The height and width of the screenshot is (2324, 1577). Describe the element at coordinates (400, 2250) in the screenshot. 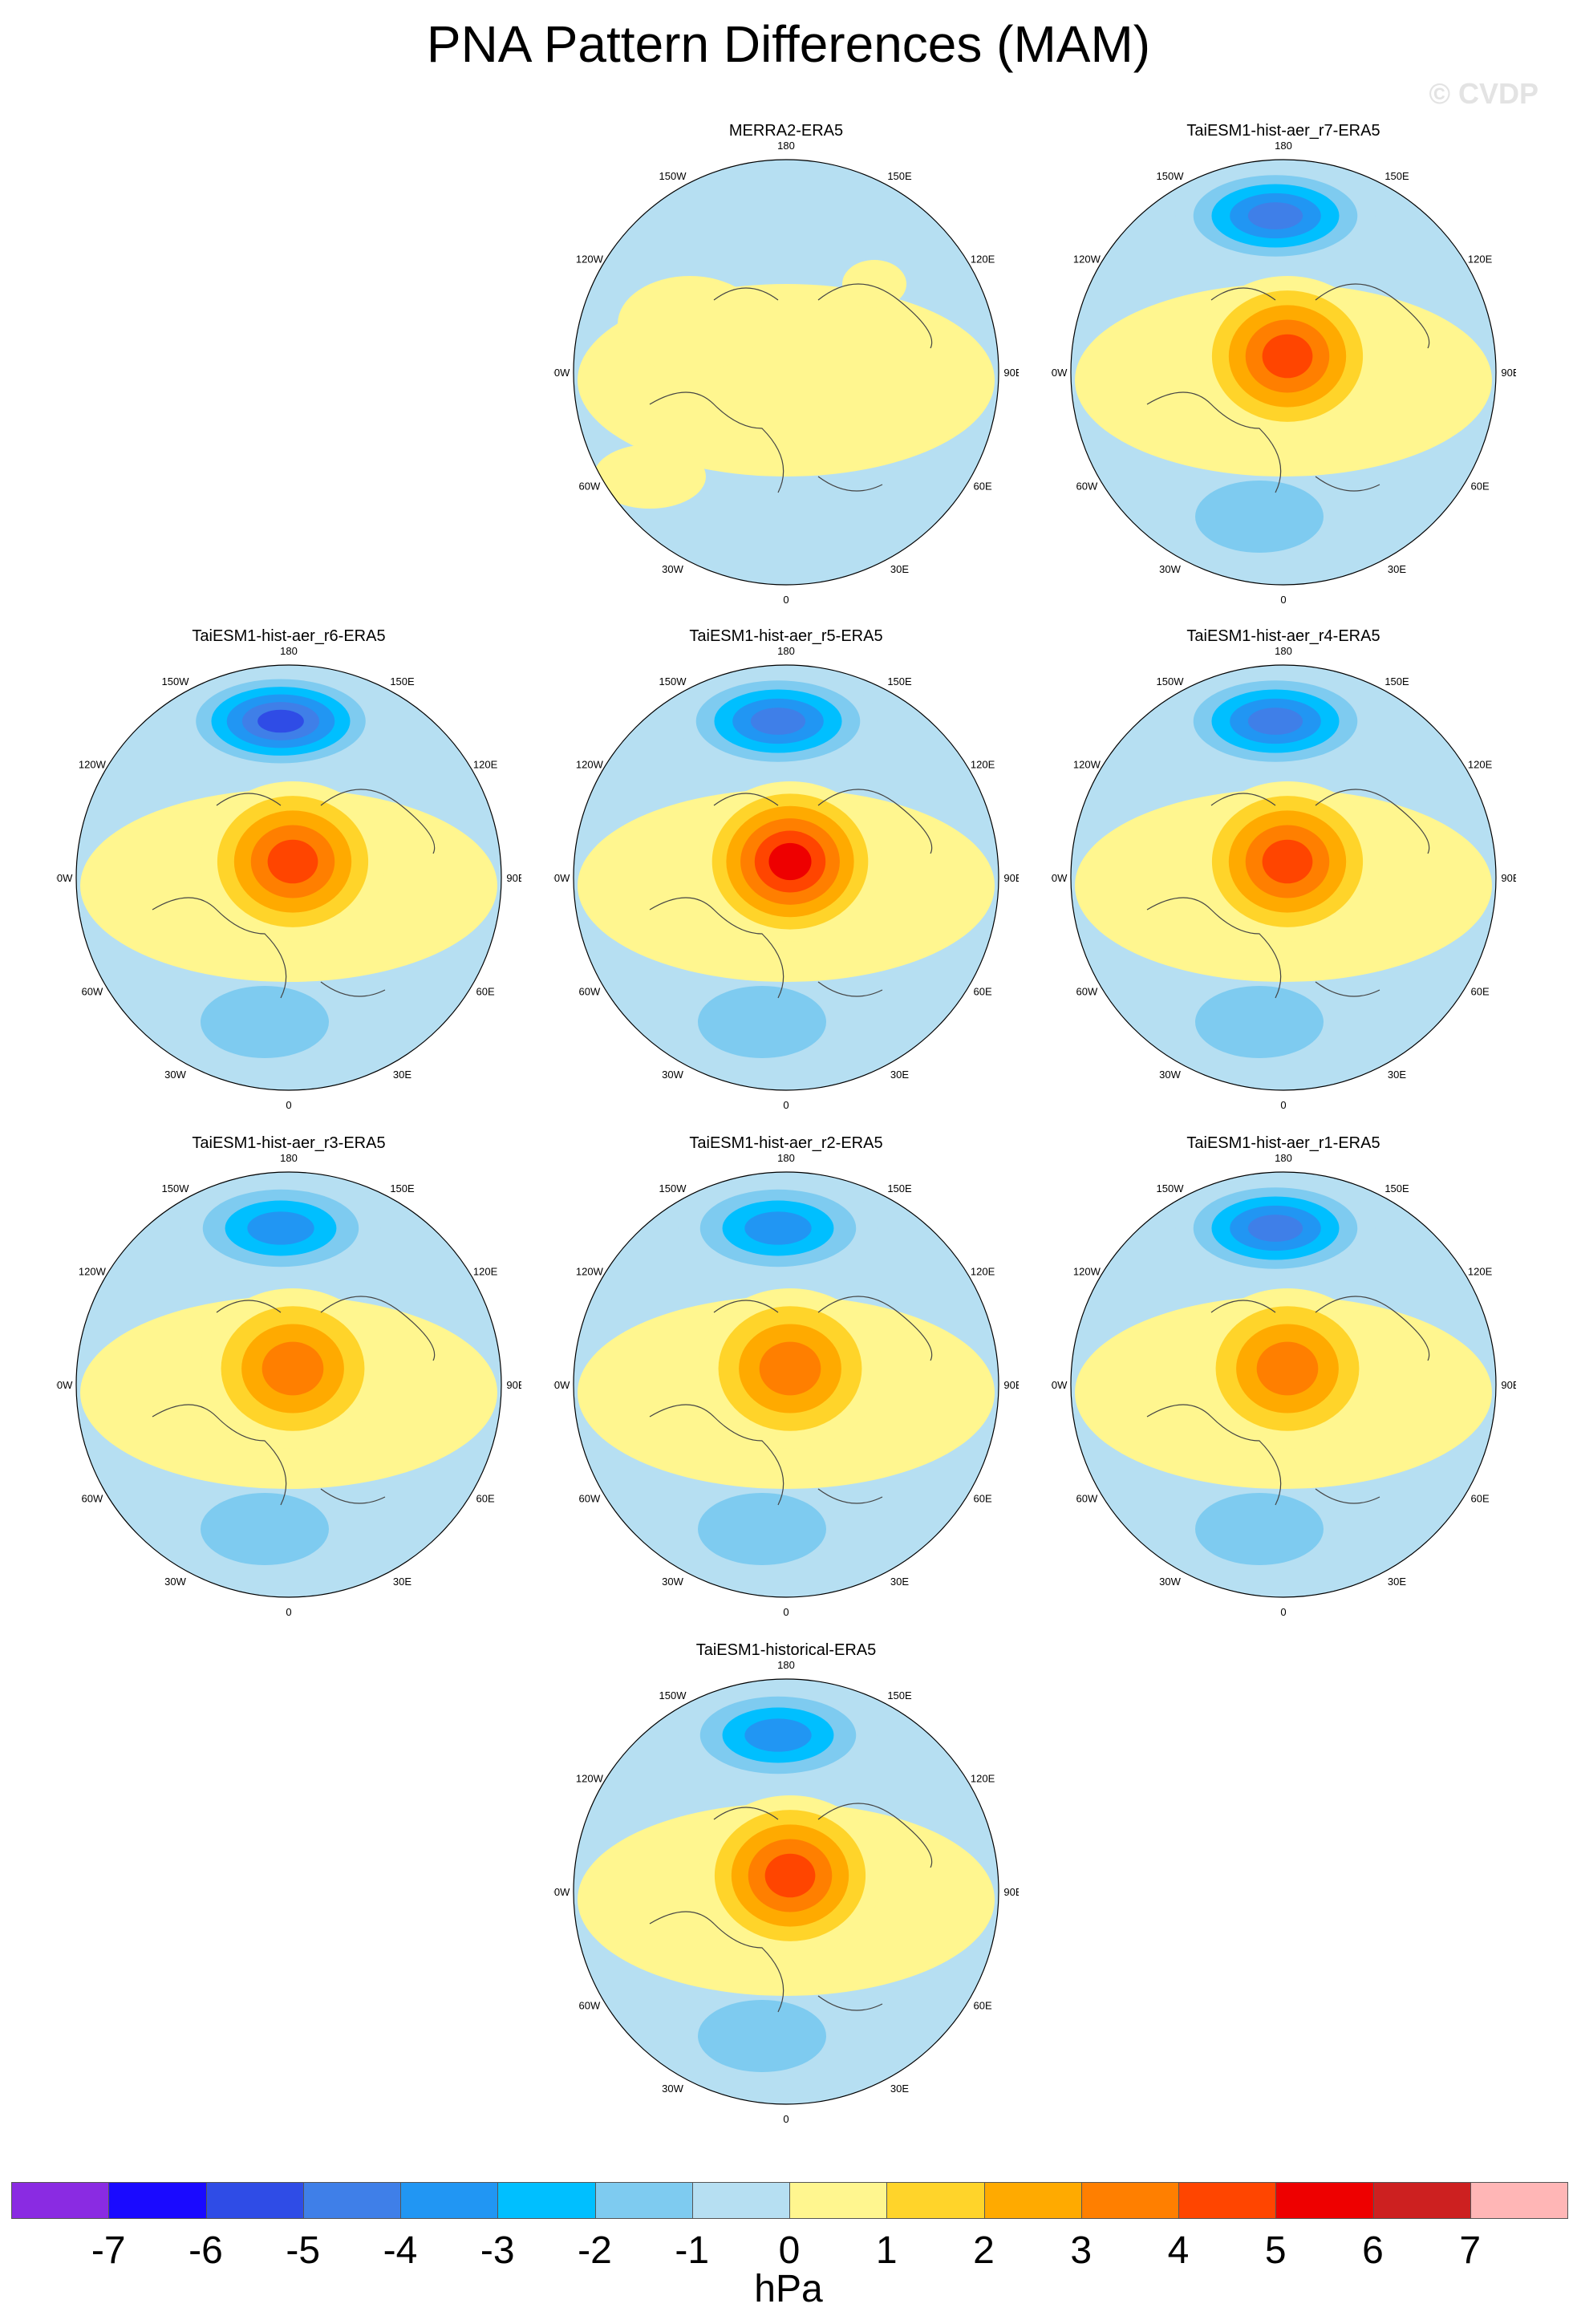

I see `colorbar-tick-label: -4` at that location.